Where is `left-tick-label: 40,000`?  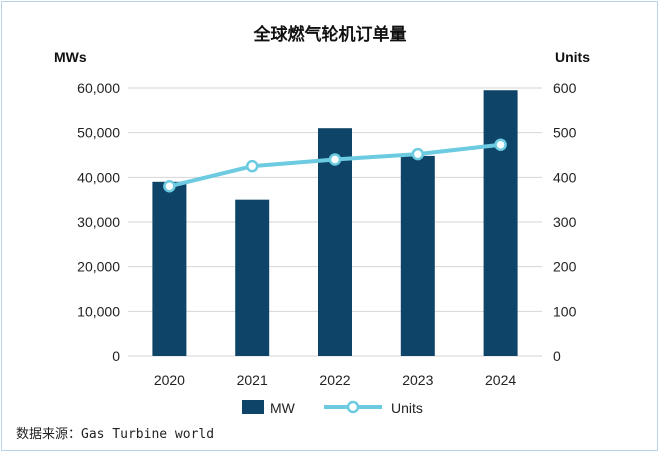 left-tick-label: 40,000 is located at coordinates (98, 177).